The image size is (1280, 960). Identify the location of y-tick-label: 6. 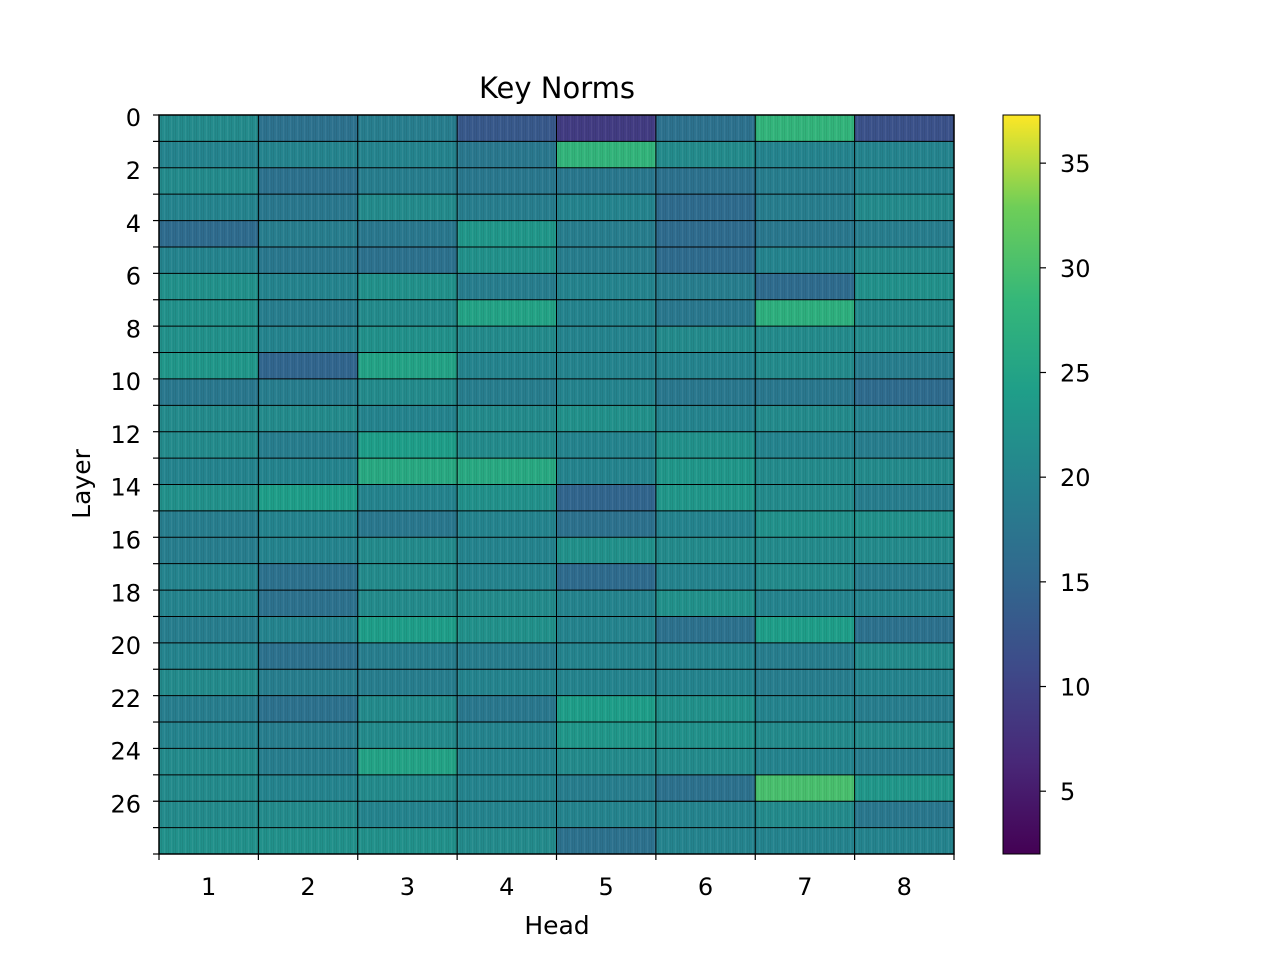
(133, 277).